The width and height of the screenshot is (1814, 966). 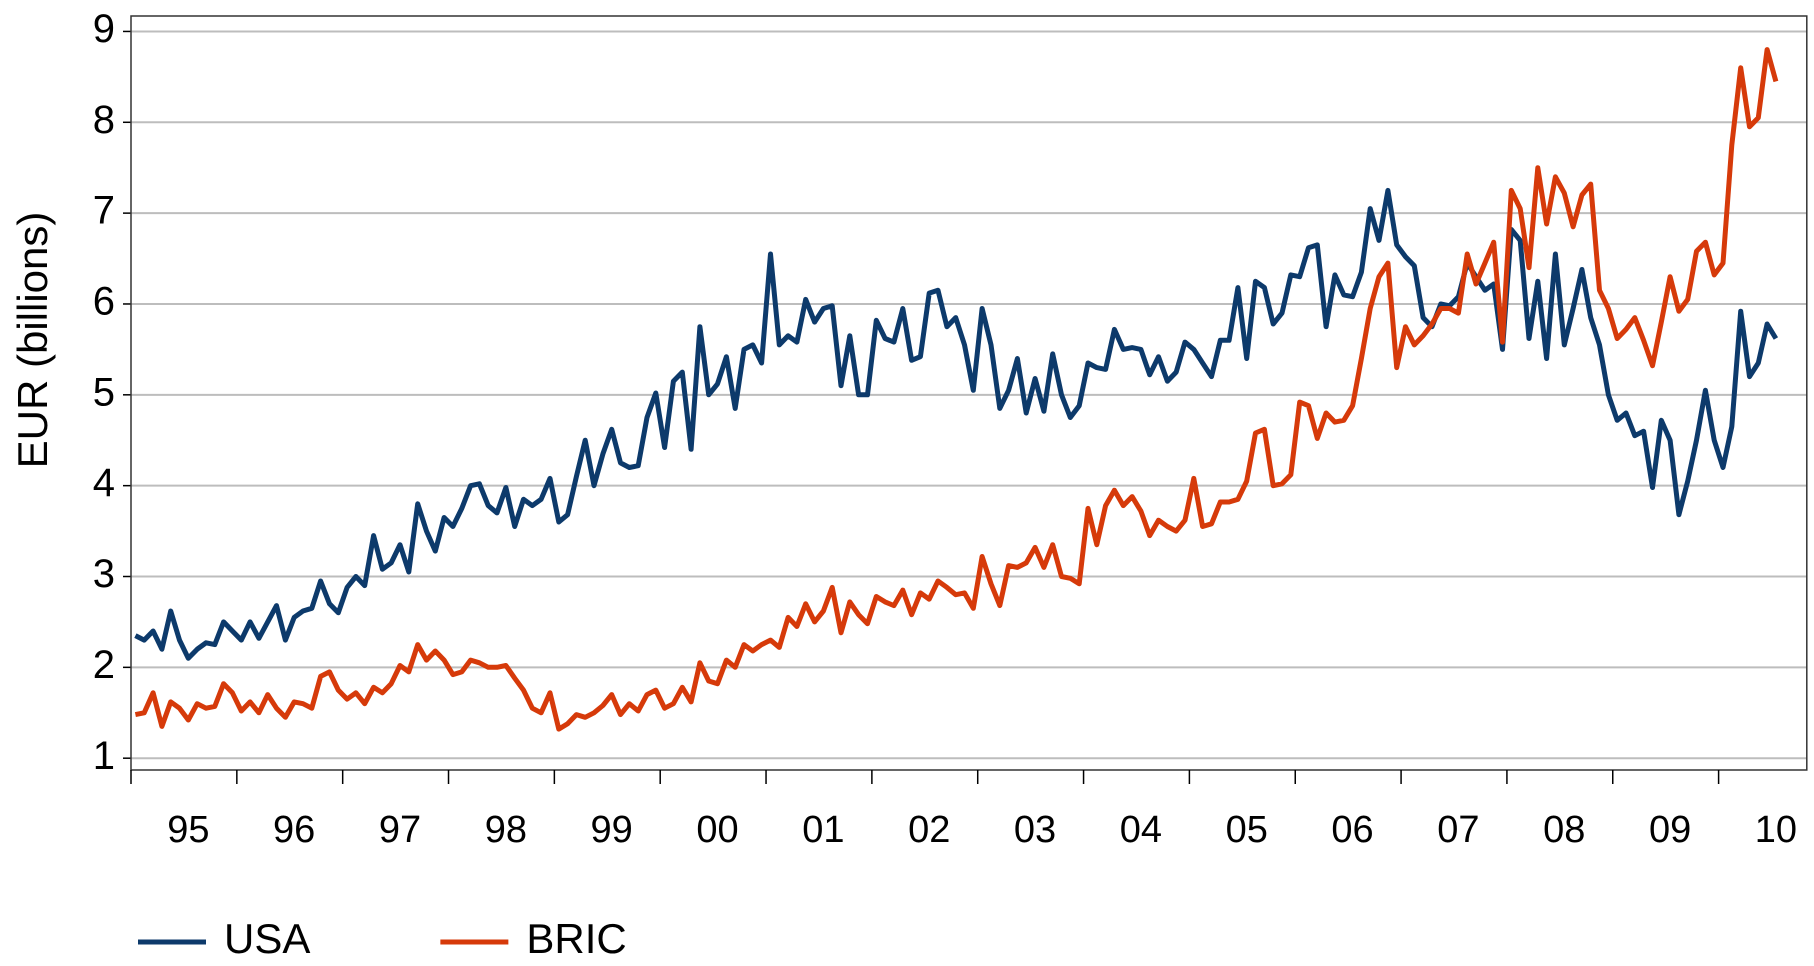 What do you see at coordinates (104, 665) in the screenshot?
I see `y-tick-label: 2` at bounding box center [104, 665].